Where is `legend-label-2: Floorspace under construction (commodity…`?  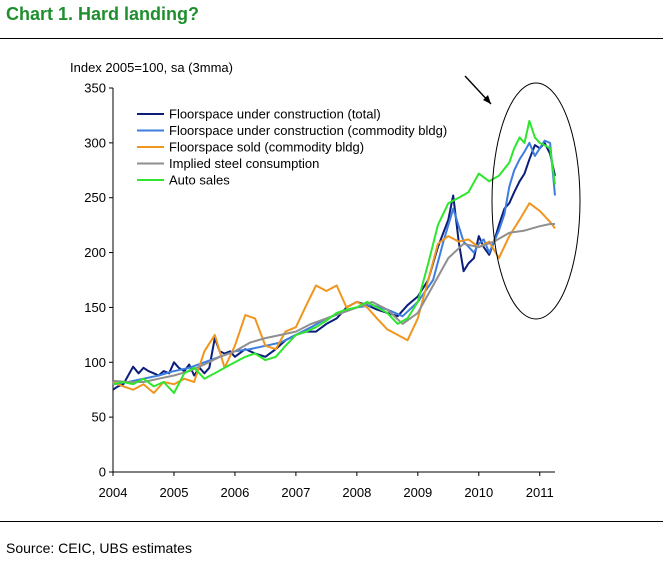
legend-label-2: Floorspace under construction (commodity… is located at coordinates (308, 130).